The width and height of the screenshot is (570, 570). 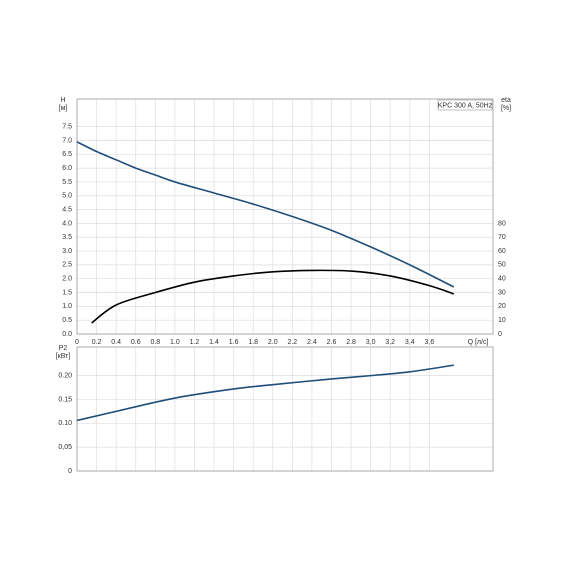 What do you see at coordinates (67, 154) in the screenshot?
I see `y-tick-label: 6.5` at bounding box center [67, 154].